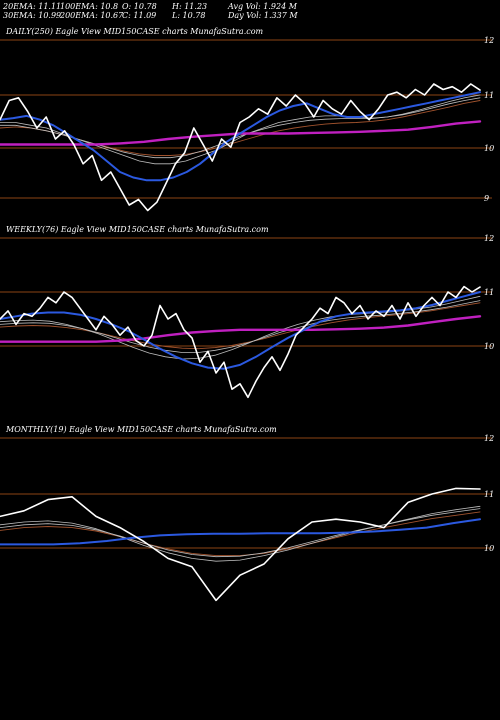  Describe the element at coordinates (92, 15) in the screenshot. I see `ema200-label: 200EMA: 10.67` at that location.